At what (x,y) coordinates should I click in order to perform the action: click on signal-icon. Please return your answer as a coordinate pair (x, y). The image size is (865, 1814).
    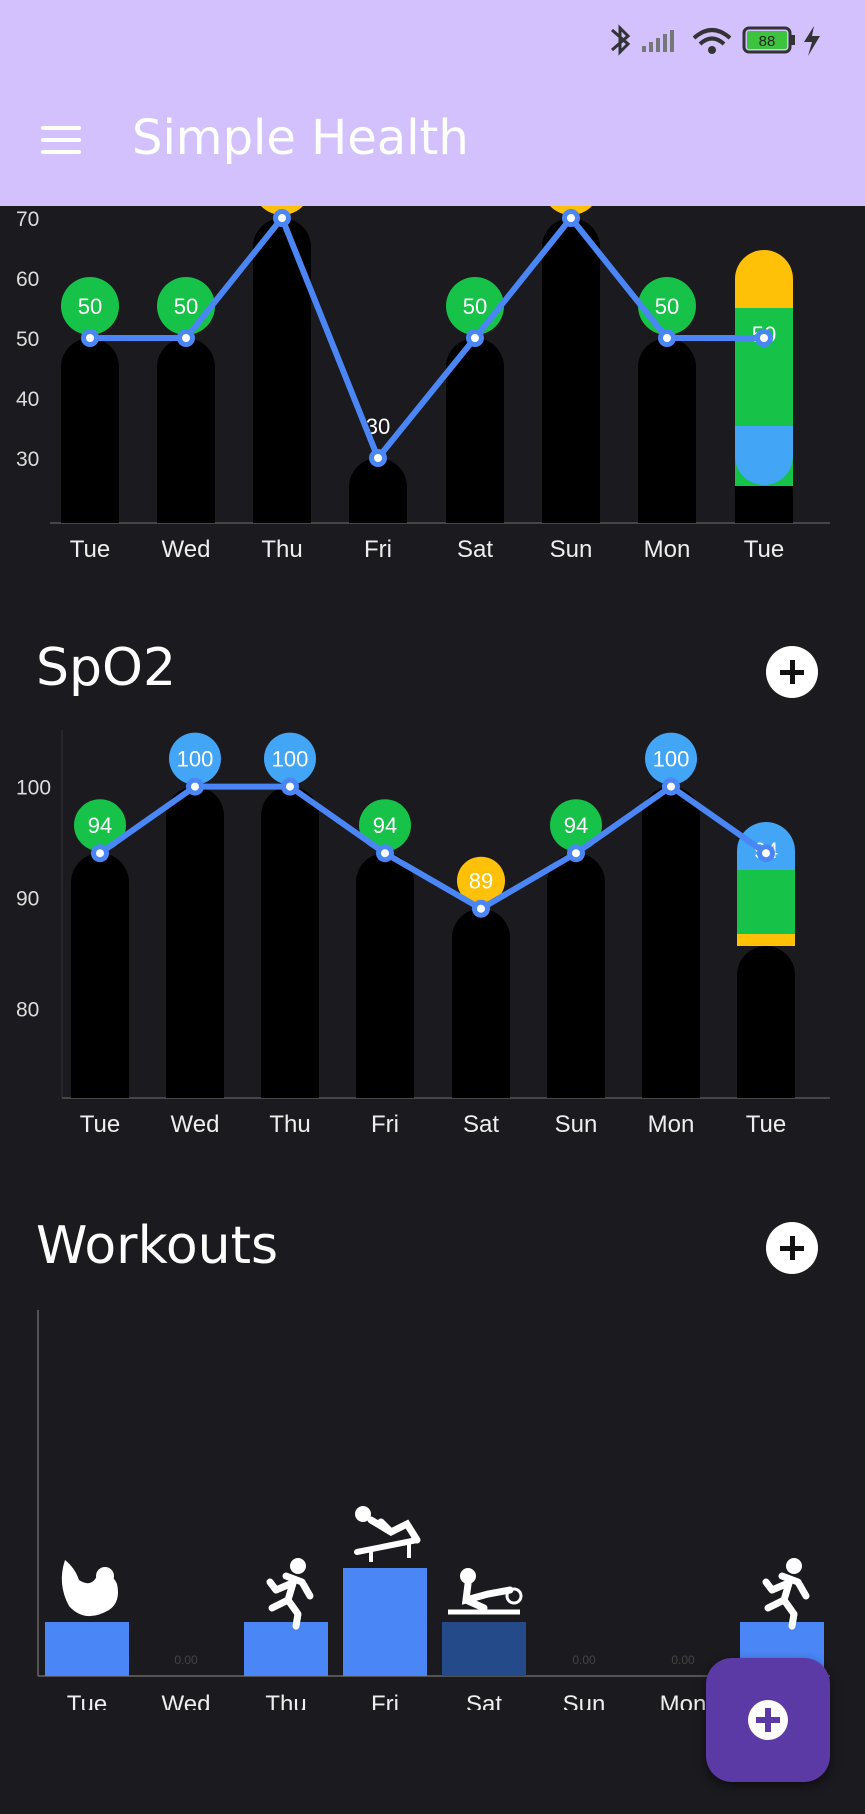
    Looking at the image, I should click on (658, 41).